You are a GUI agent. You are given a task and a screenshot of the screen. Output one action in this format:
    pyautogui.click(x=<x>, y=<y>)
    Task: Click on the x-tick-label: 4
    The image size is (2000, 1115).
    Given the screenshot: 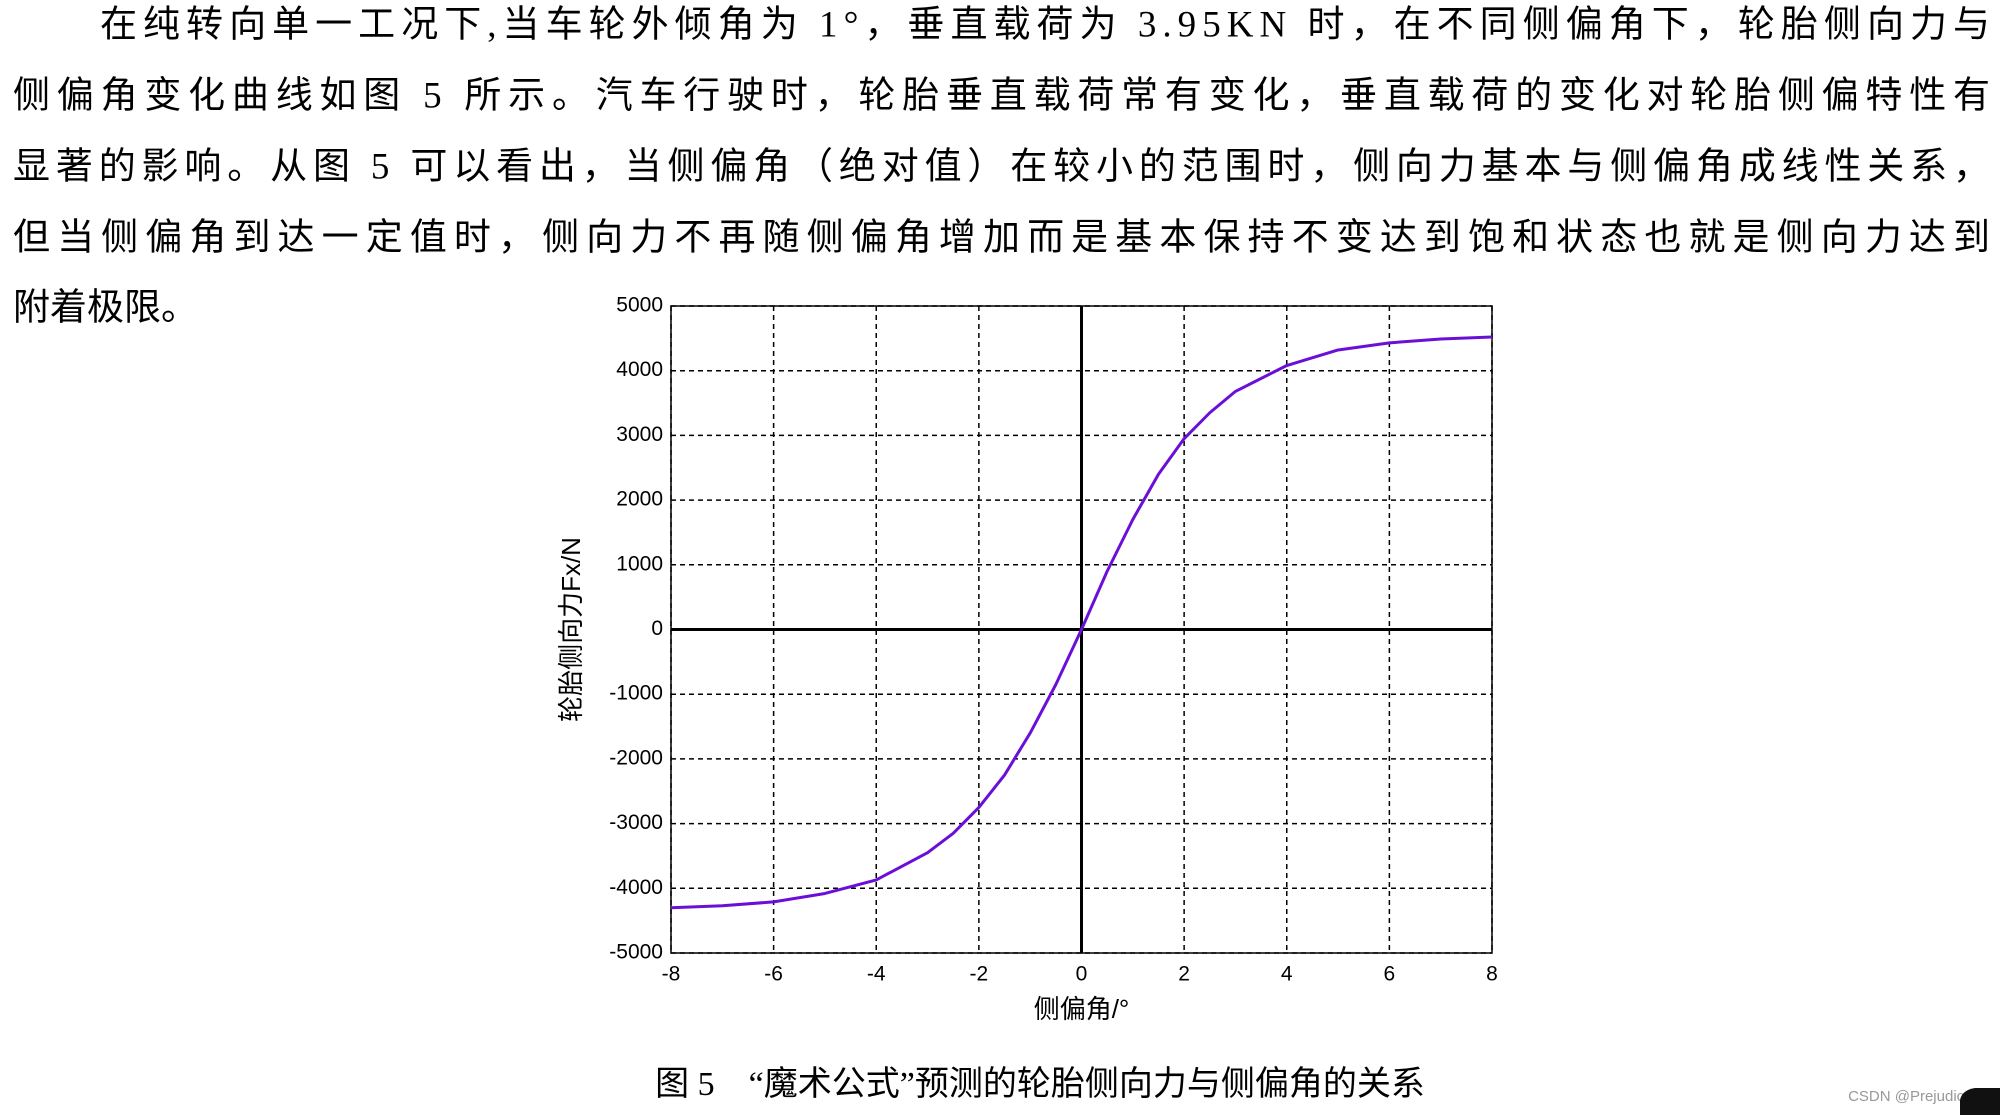 What is the action you would take?
    pyautogui.click(x=1287, y=974)
    